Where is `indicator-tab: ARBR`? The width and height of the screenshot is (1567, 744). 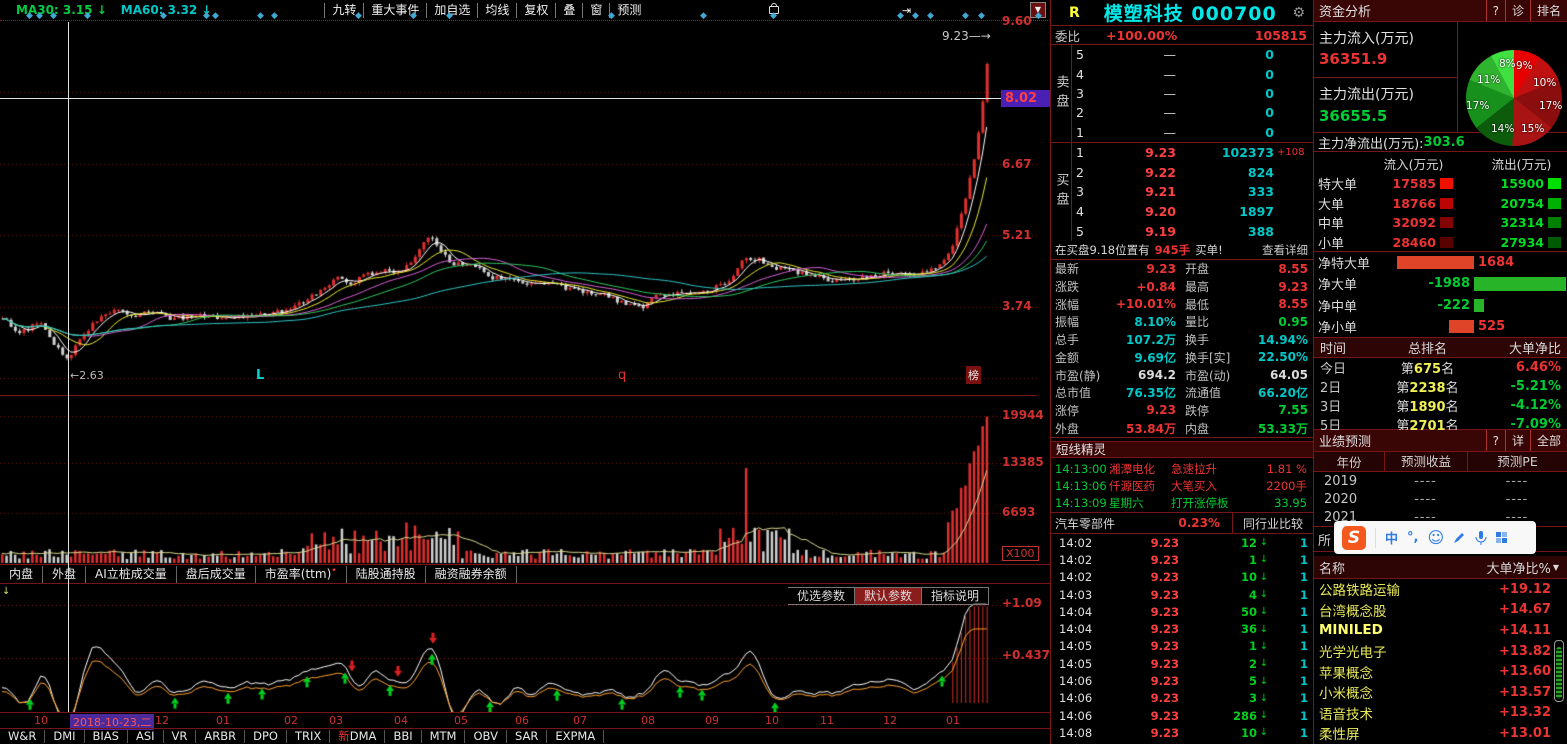
indicator-tab: ARBR is located at coordinates (221, 736).